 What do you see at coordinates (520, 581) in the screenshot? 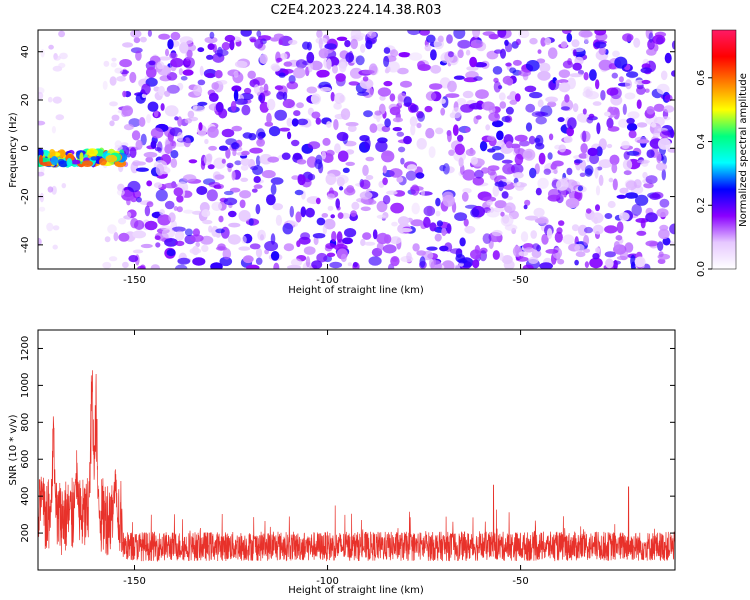
I see `snr-x-tick-label: -50` at bounding box center [520, 581].